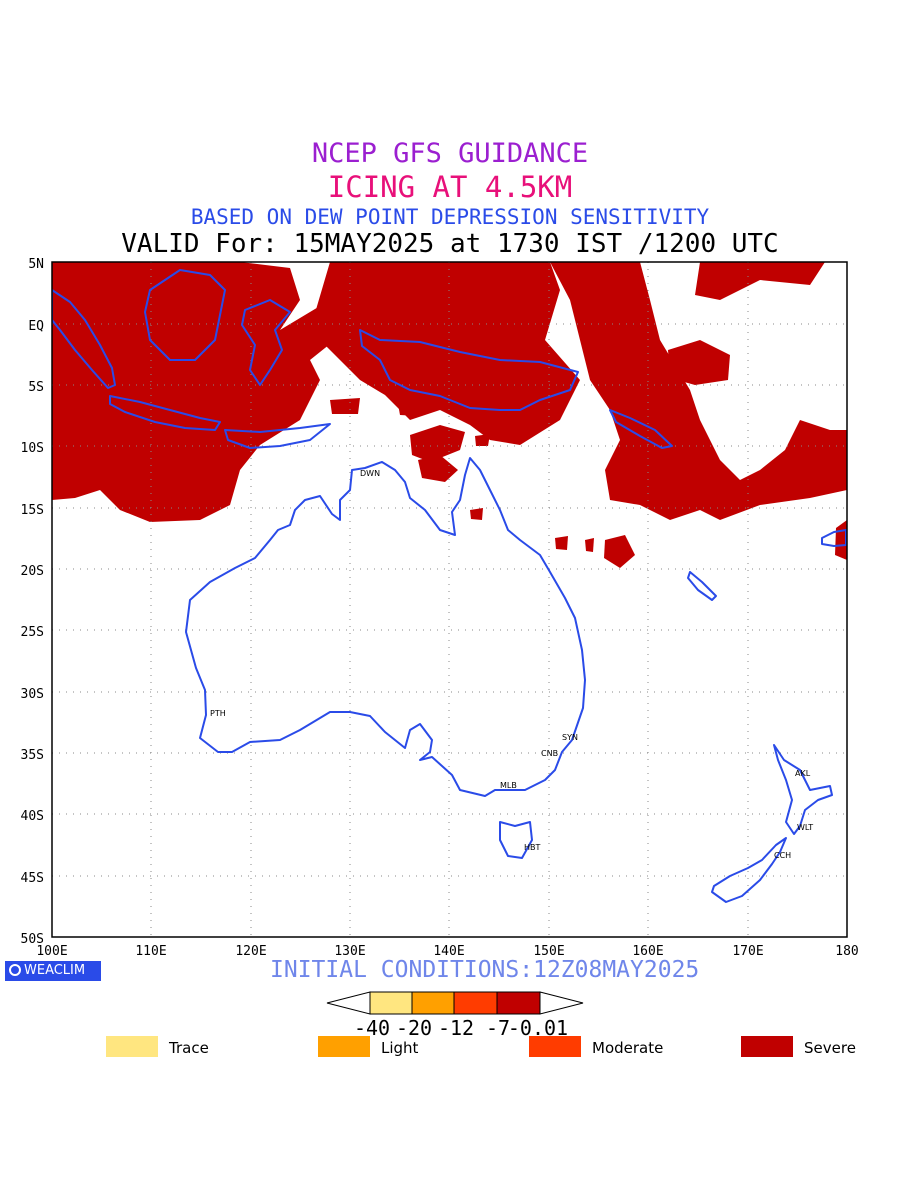 This screenshot has height=1200, width=900. I want to click on lat-label: 25S, so click(32, 632).